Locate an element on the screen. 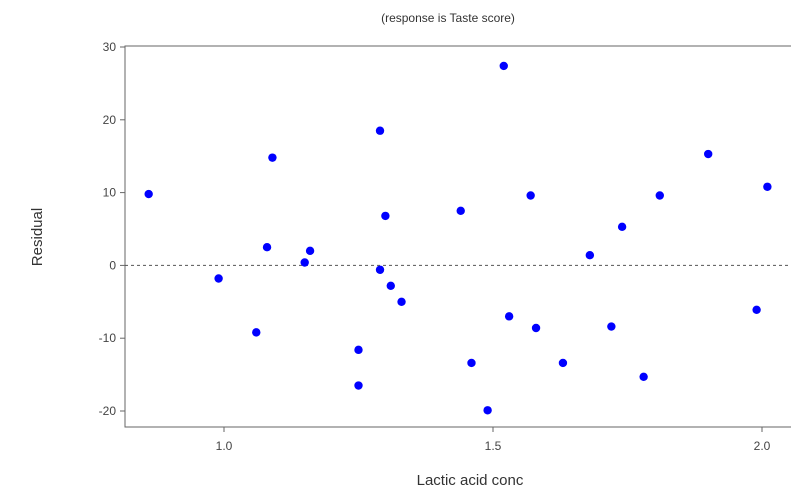 This screenshot has height=492, width=791. chart-subtitle: (response is Taste score) is located at coordinates (448, 18).